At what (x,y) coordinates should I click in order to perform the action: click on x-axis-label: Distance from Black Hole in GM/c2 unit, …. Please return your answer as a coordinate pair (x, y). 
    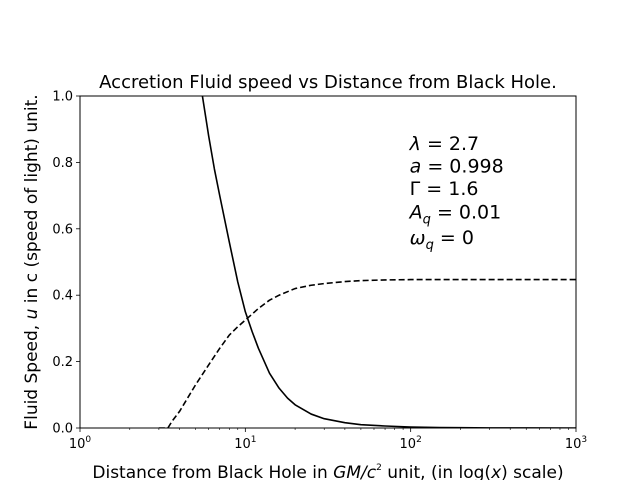
    Looking at the image, I should click on (327, 471).